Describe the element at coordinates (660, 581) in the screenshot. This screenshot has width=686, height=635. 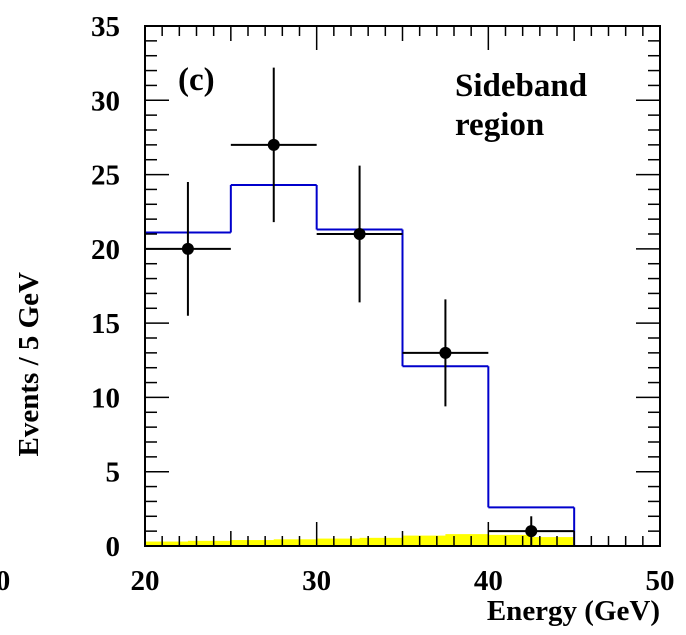
I see `x-tick-label: 50` at that location.